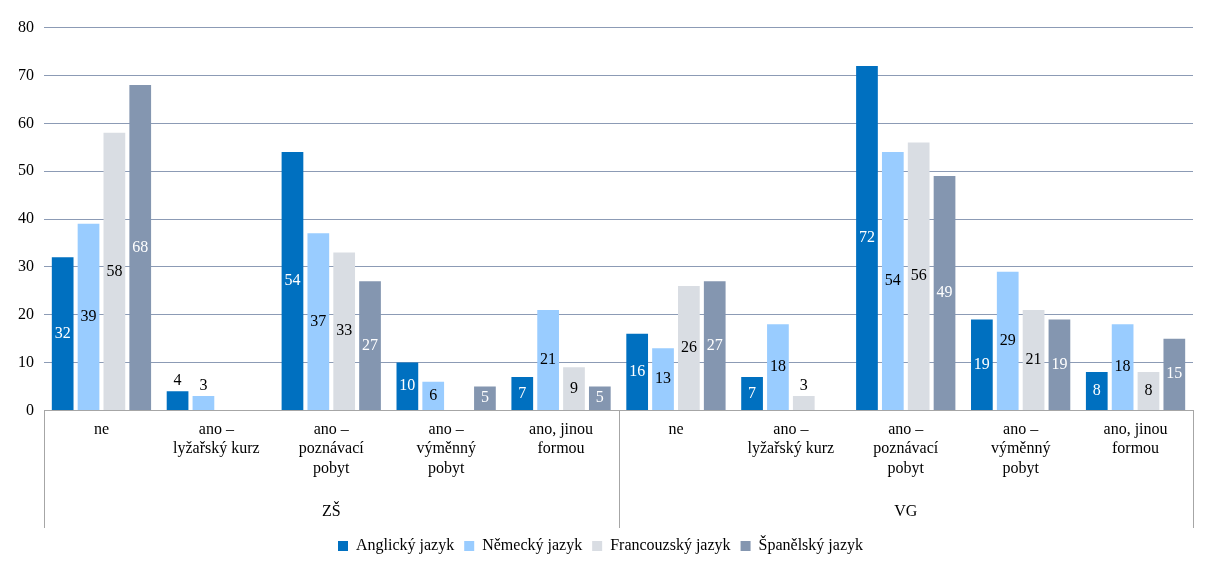  Describe the element at coordinates (26, 266) in the screenshot. I see `y-tick-label: 30` at that location.